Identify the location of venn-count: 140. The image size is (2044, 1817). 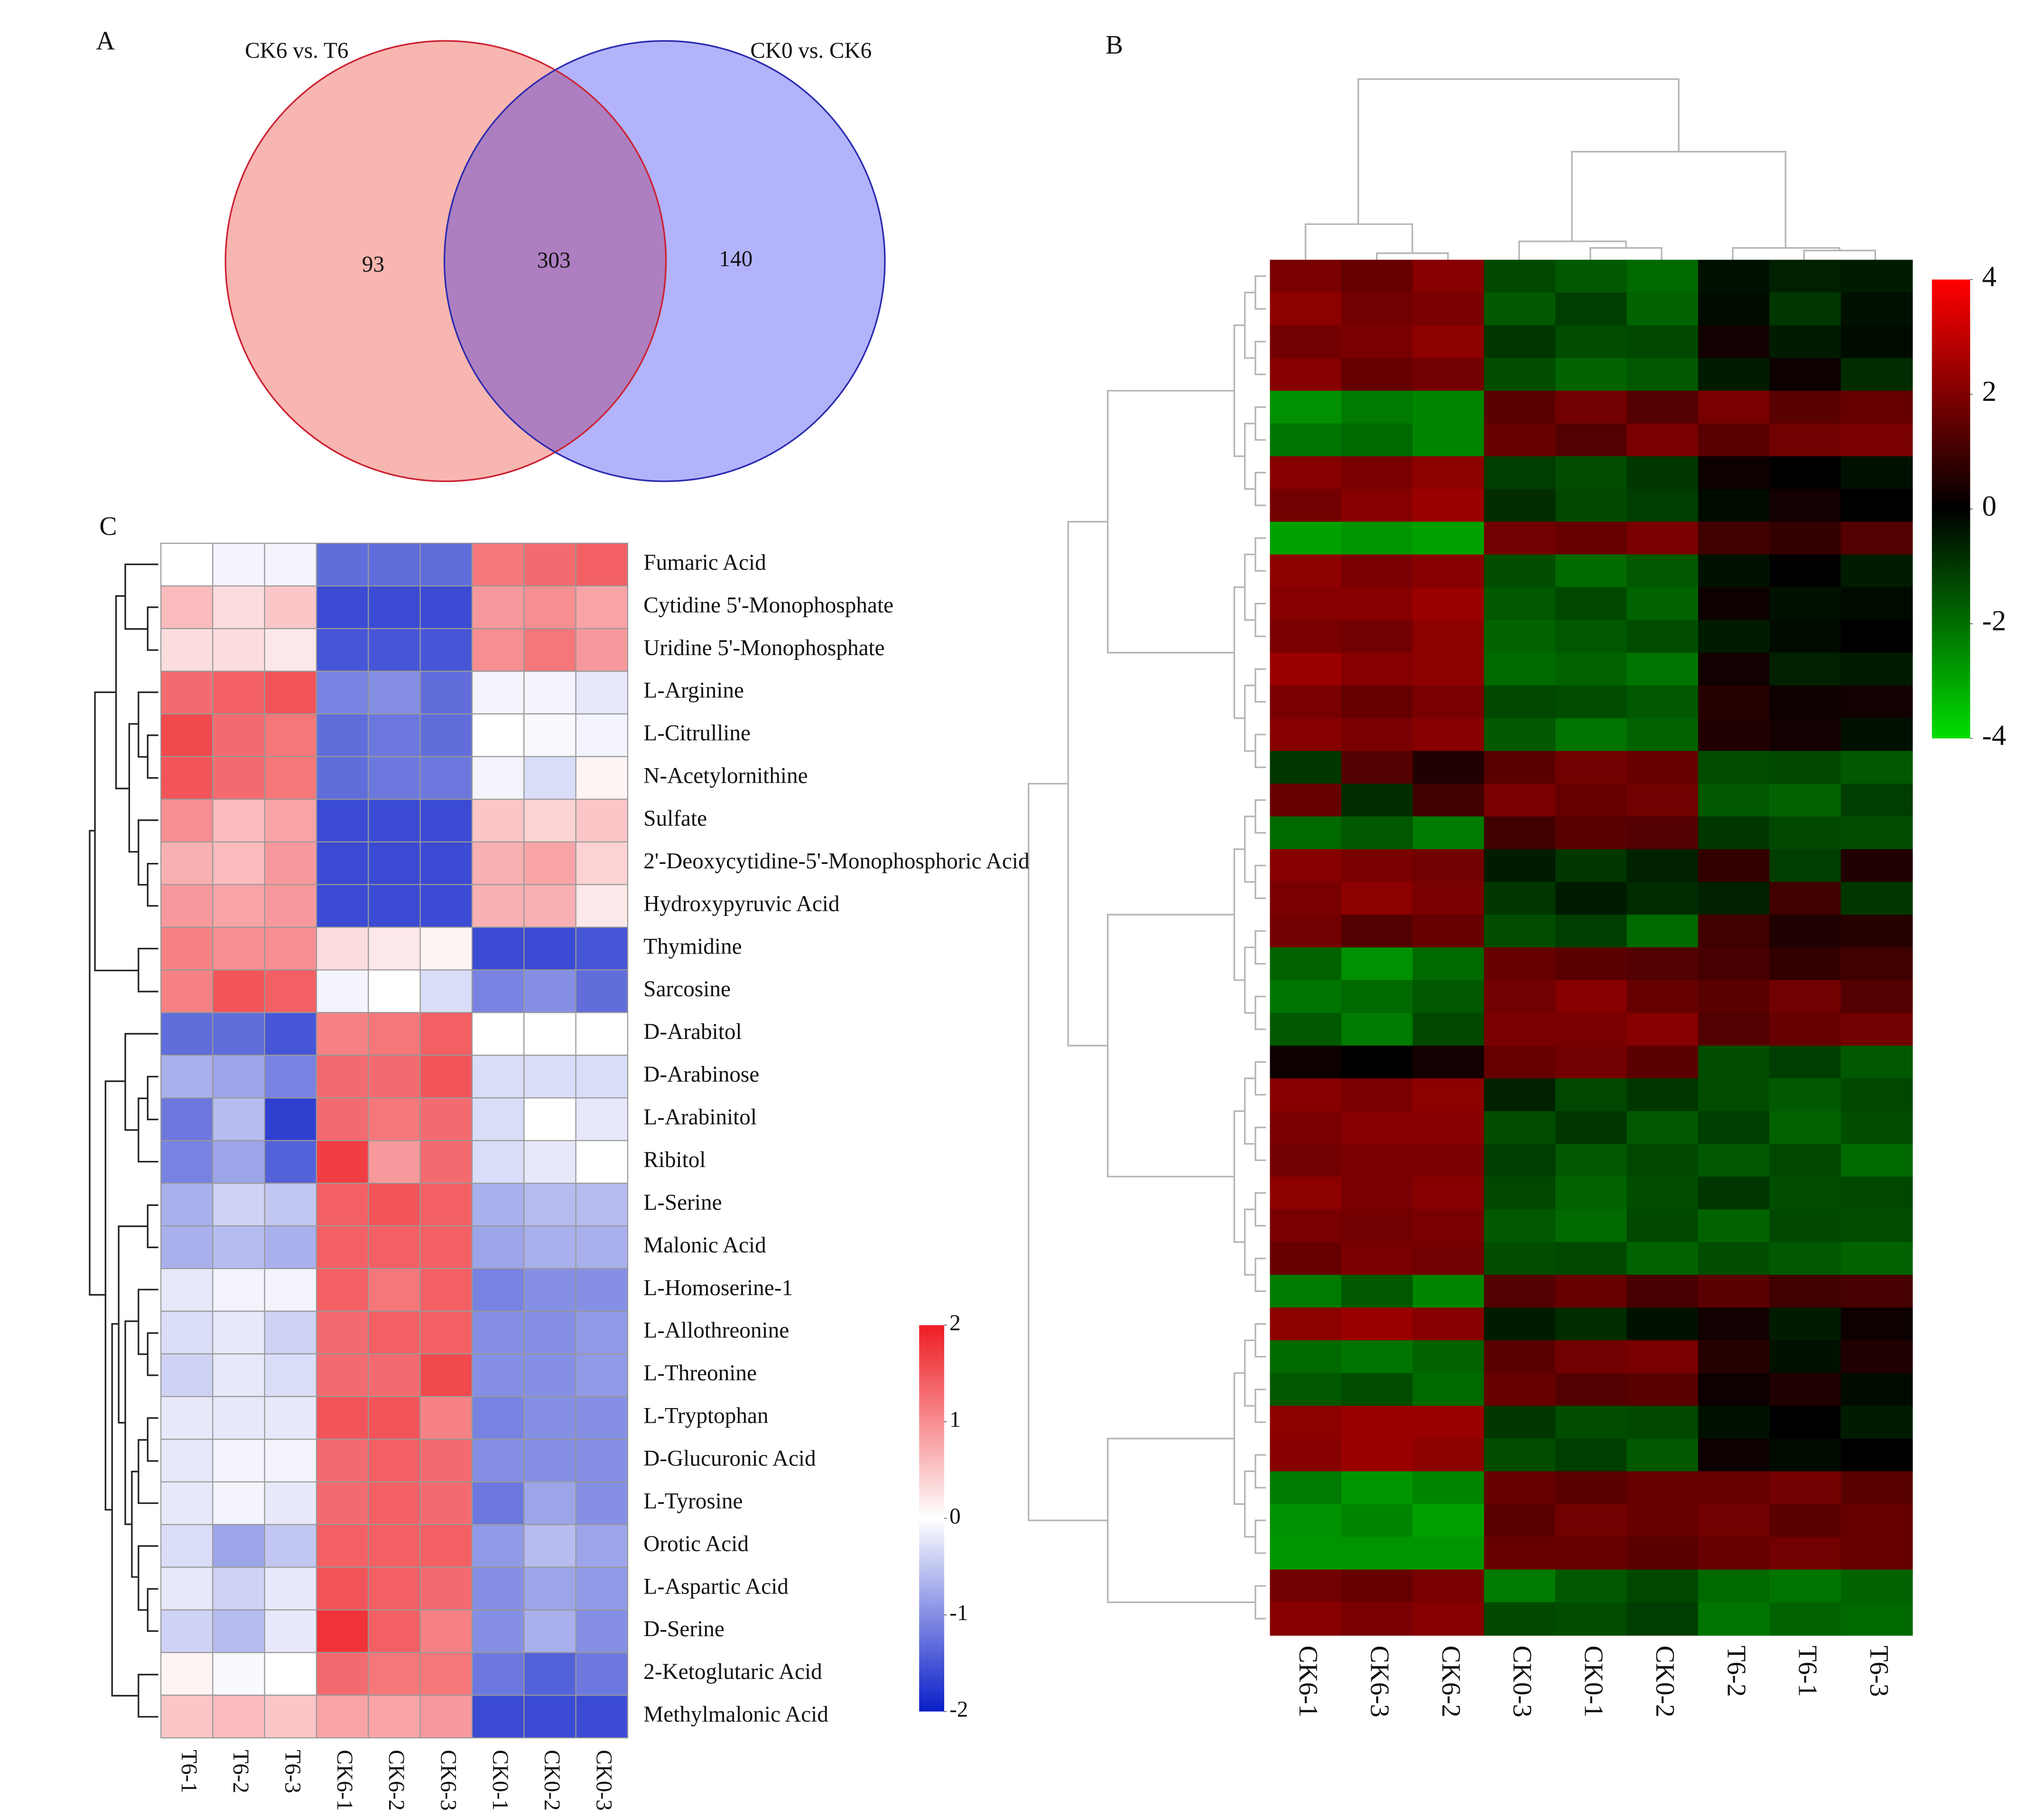
(736, 259).